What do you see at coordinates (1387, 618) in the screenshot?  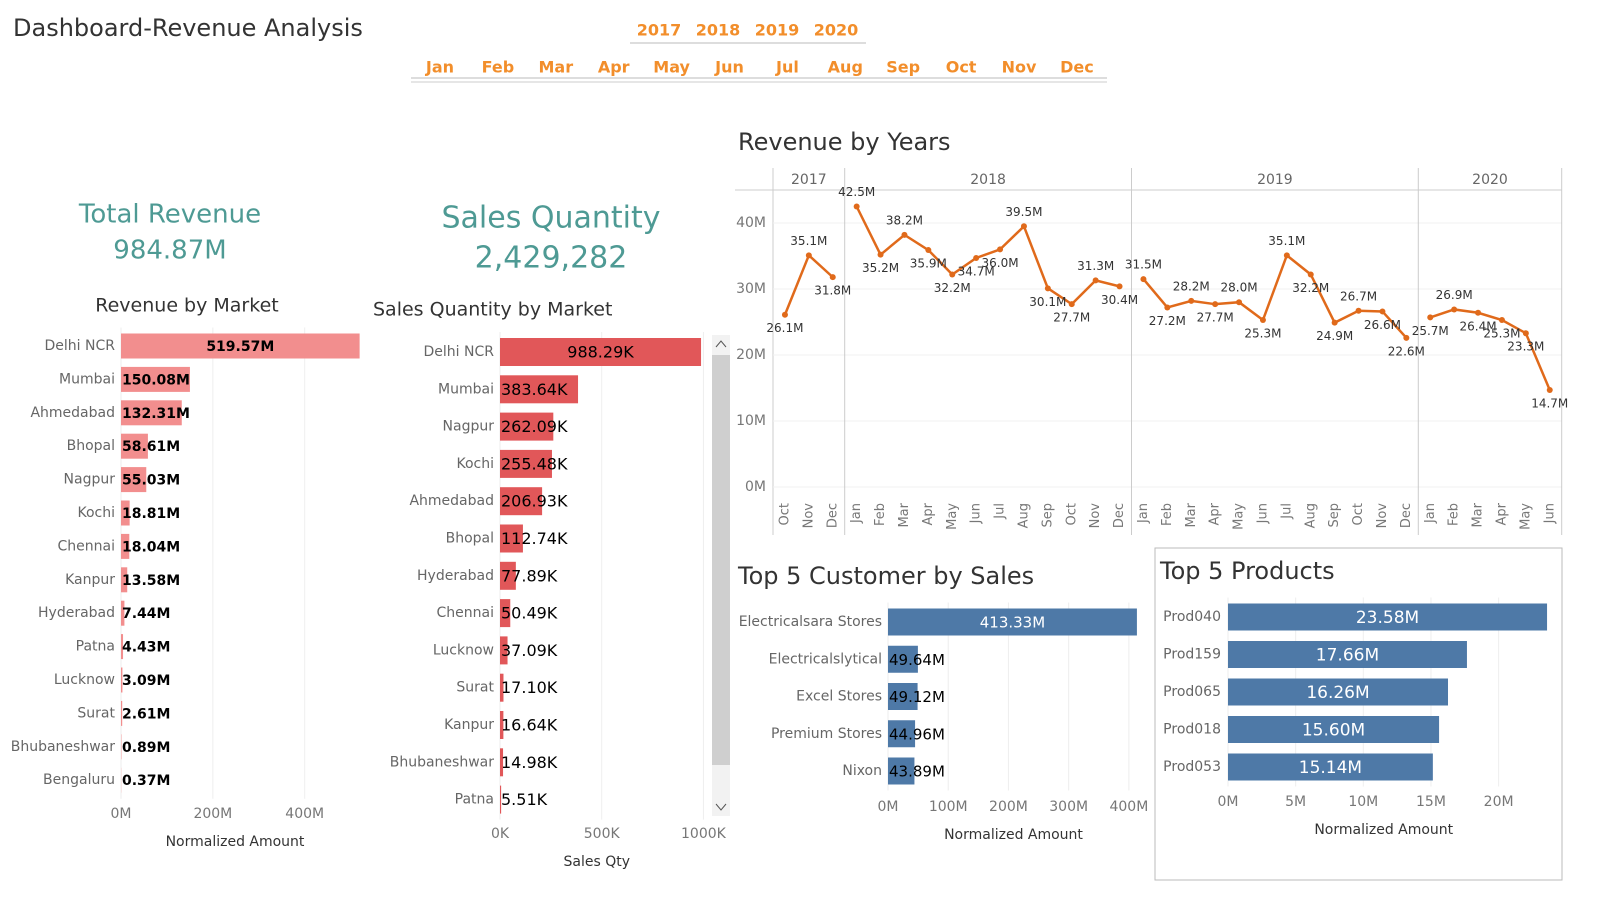 I see `value-label: 23.58M` at bounding box center [1387, 618].